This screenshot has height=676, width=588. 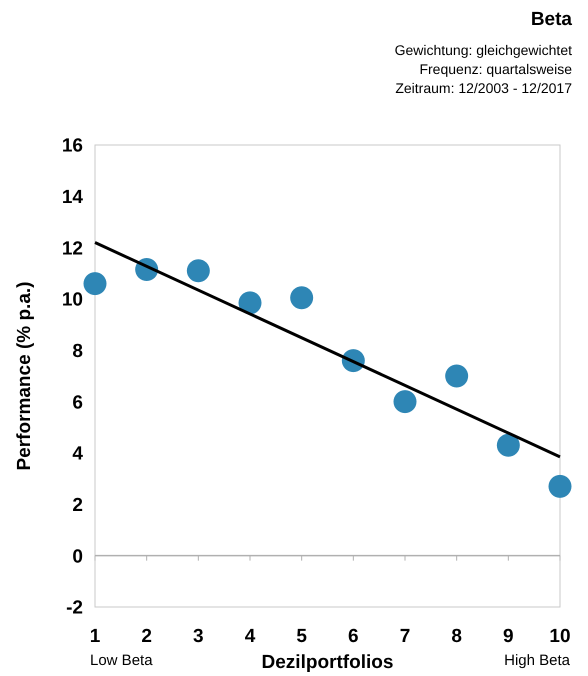 What do you see at coordinates (77, 403) in the screenshot?
I see `y-tick-label: 6` at bounding box center [77, 403].